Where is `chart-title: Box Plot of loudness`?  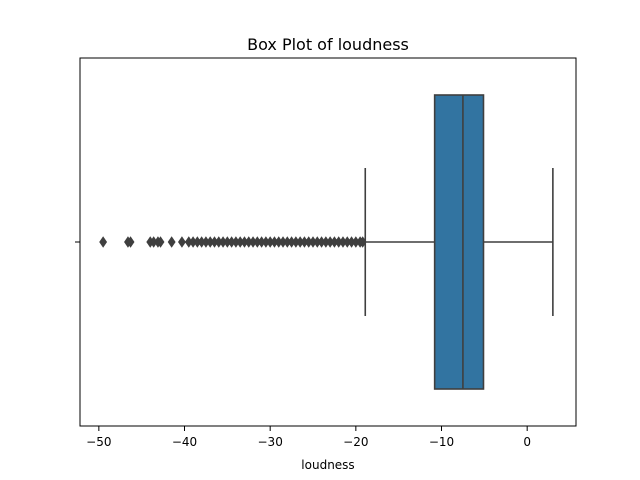 chart-title: Box Plot of loudness is located at coordinates (328, 44).